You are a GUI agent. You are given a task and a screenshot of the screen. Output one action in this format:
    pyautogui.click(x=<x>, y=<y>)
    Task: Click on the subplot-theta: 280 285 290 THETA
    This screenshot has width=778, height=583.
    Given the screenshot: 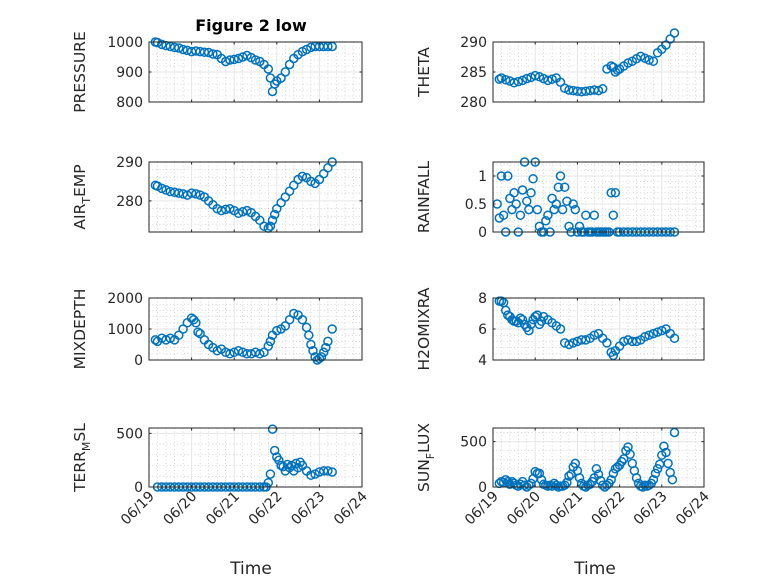 What is the action you would take?
    pyautogui.click(x=560, y=69)
    